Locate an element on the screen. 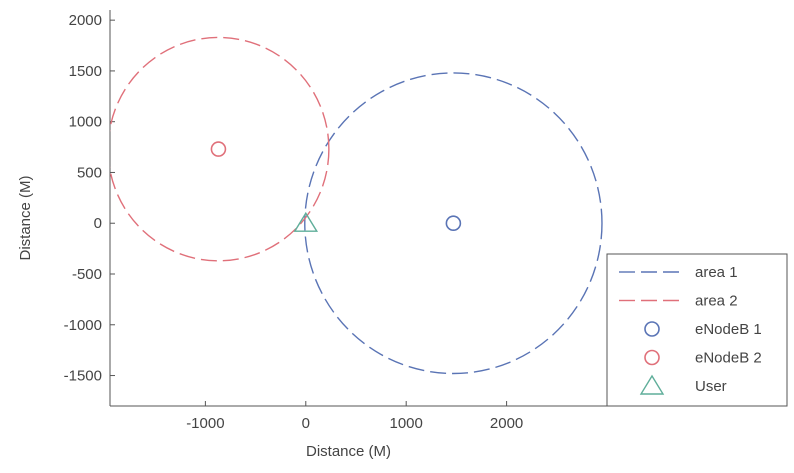 This screenshot has width=794, height=473. y-tick-label: 1500 is located at coordinates (85, 71).